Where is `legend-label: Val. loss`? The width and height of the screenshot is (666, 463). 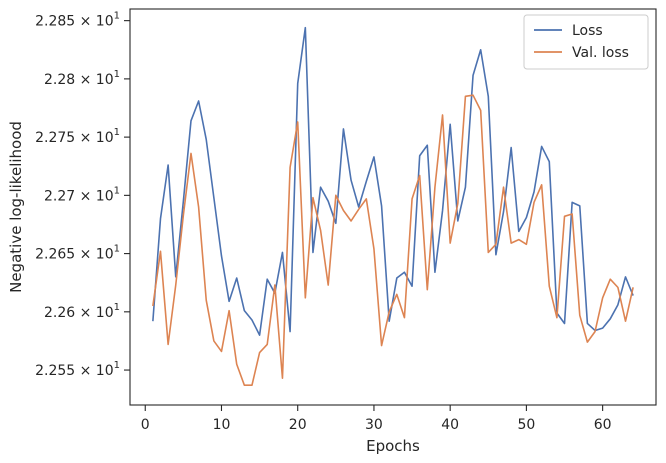 legend-label: Val. loss is located at coordinates (600, 53).